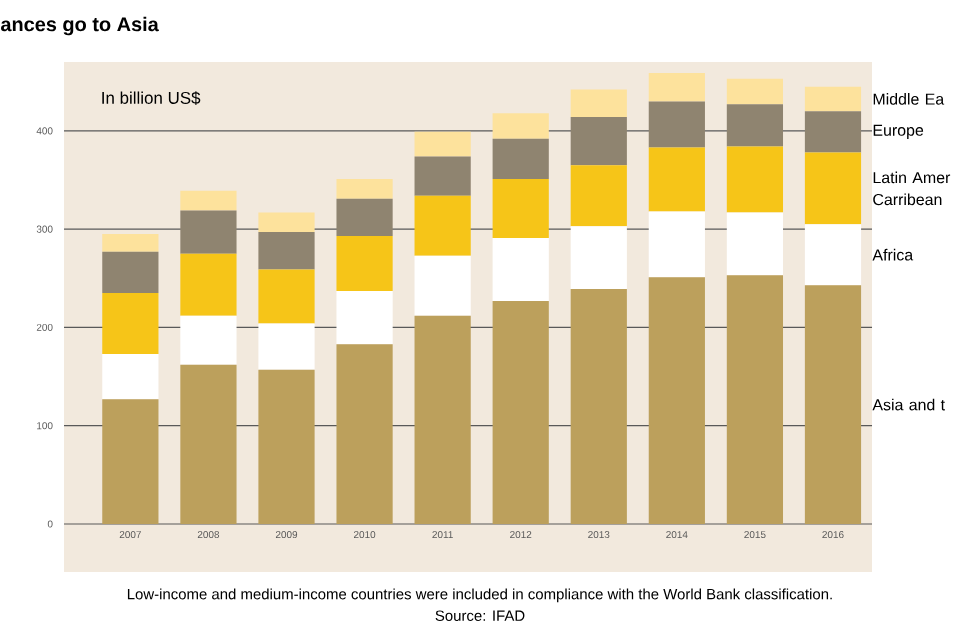  I want to click on y-axis-title: In billion US$, so click(151, 98).